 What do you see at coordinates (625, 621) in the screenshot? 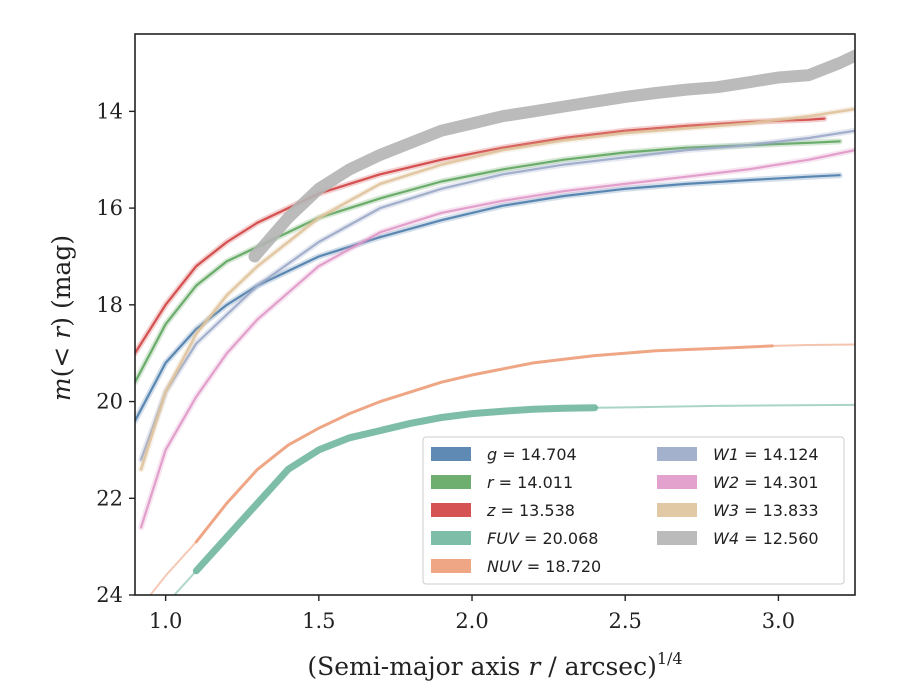
I see `x-tick-label: 2.5` at bounding box center [625, 621].